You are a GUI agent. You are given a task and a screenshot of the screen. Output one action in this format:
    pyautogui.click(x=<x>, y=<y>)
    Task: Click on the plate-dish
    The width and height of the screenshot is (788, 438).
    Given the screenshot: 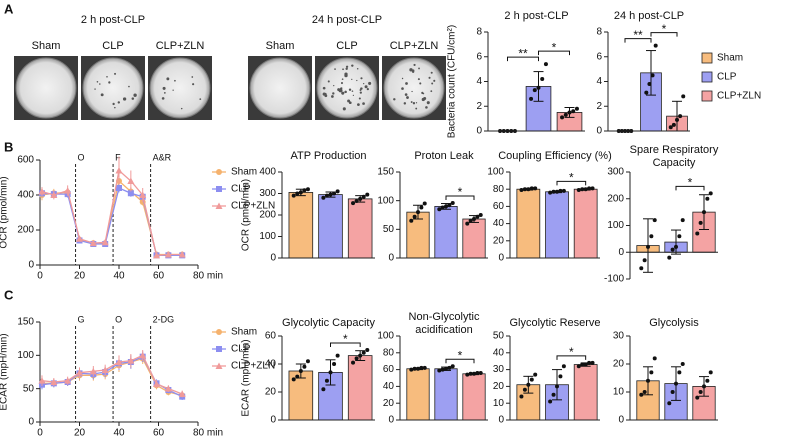 What is the action you would take?
    pyautogui.click(x=280, y=88)
    